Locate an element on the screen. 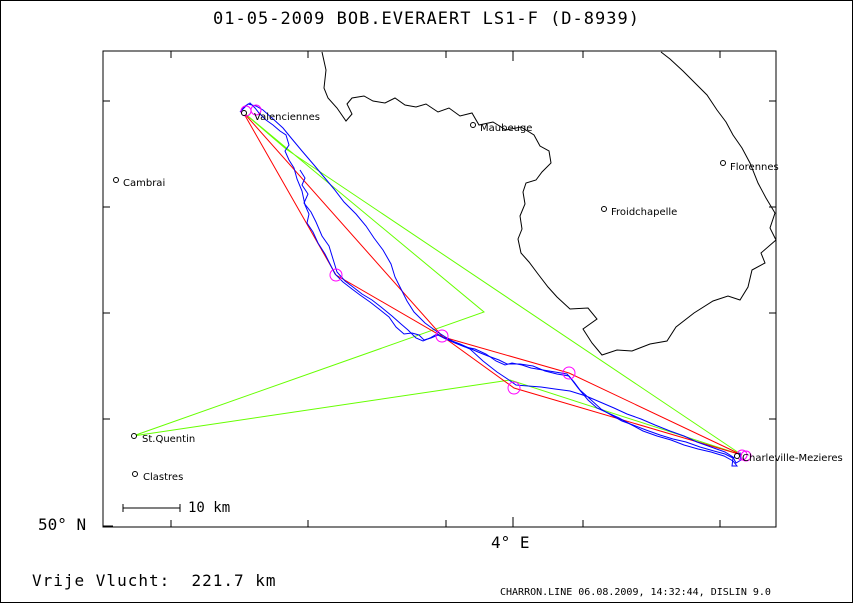  distance-caption: Vrije Vlucht: is located at coordinates (101, 580).